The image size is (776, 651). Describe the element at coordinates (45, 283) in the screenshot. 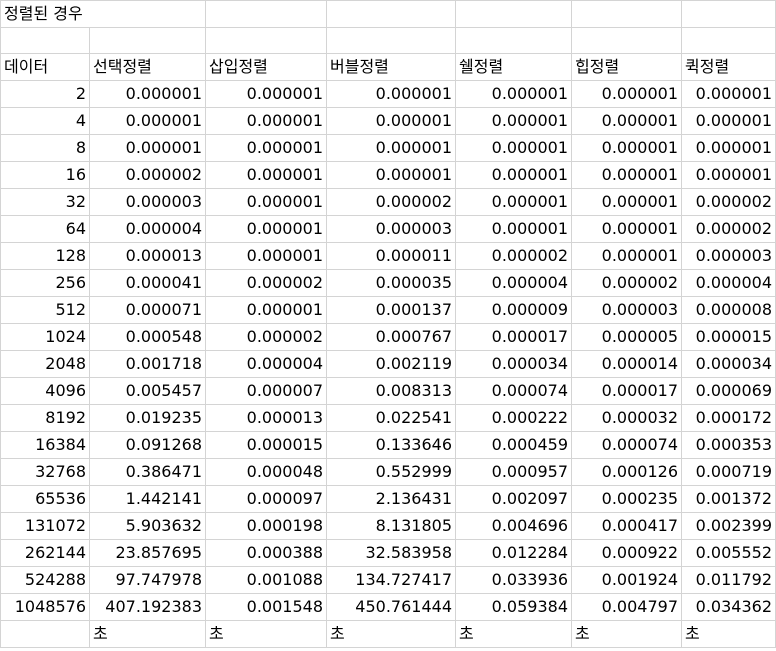

I see `data-size-cell: 256` at that location.